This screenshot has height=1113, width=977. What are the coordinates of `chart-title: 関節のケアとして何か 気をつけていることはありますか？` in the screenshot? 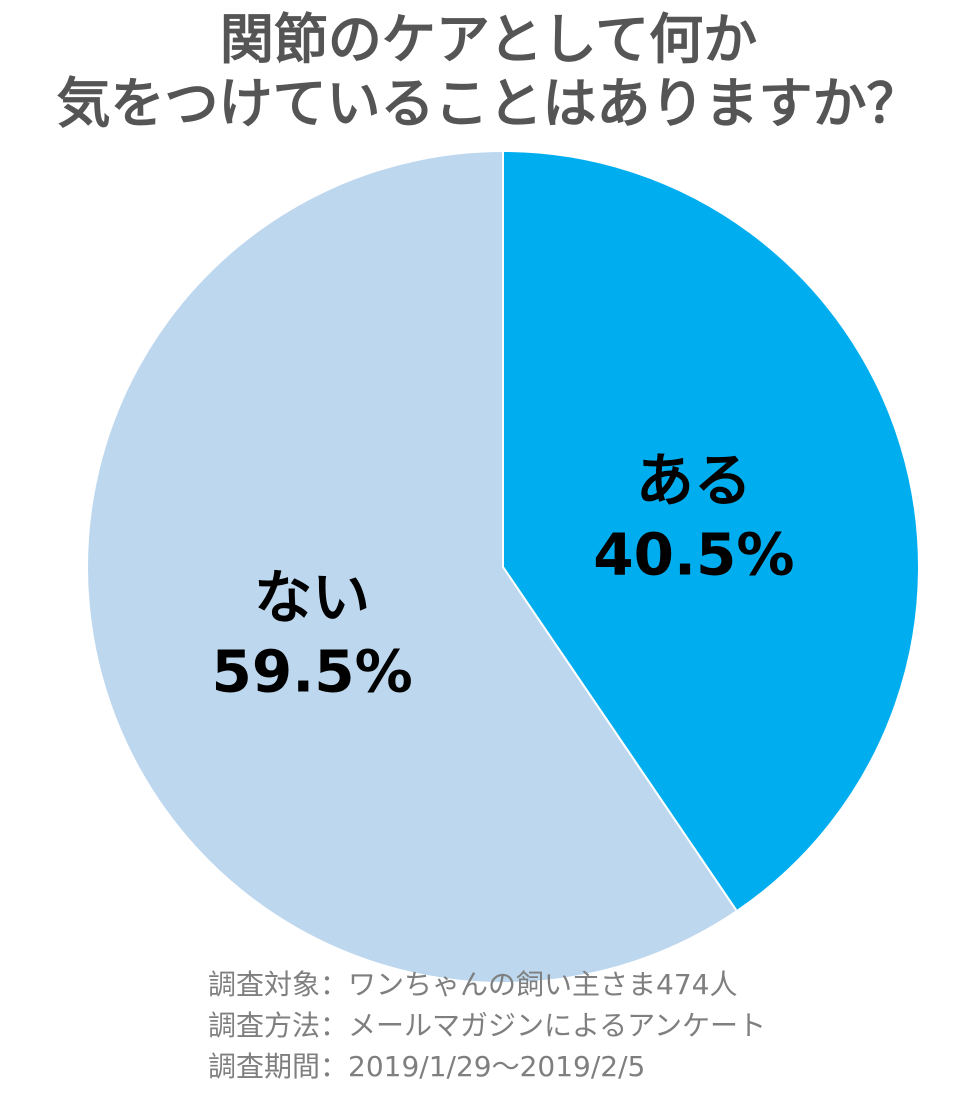 It's located at (488, 72).